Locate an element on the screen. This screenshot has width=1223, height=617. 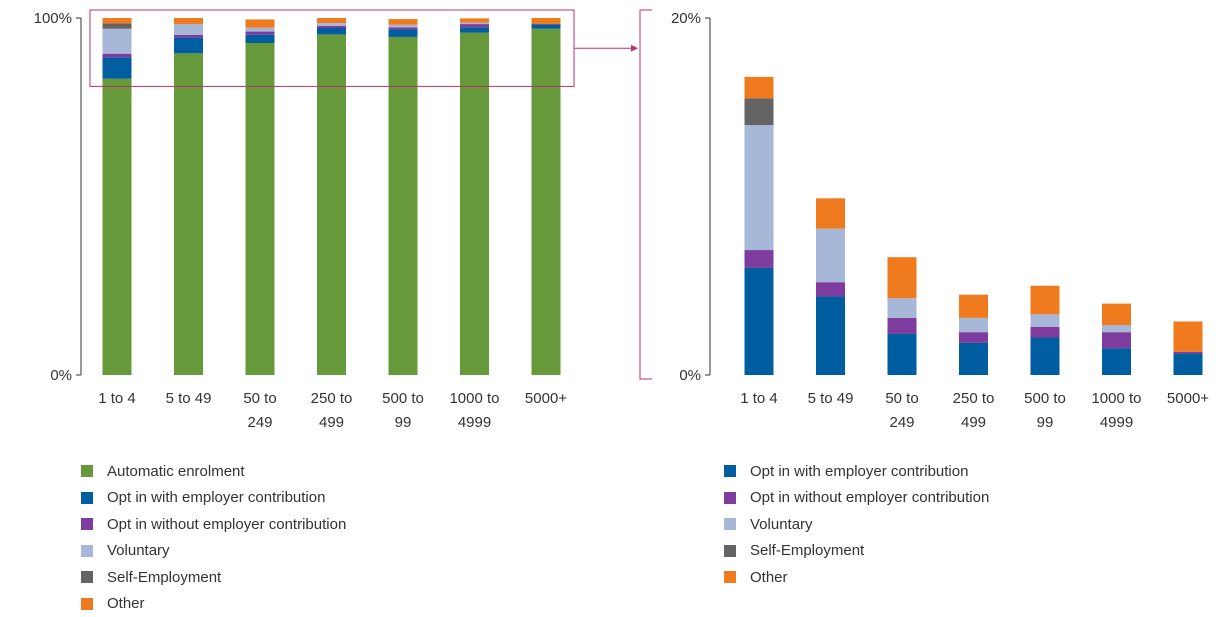
left-x-tick-label: 99 is located at coordinates (403, 422).